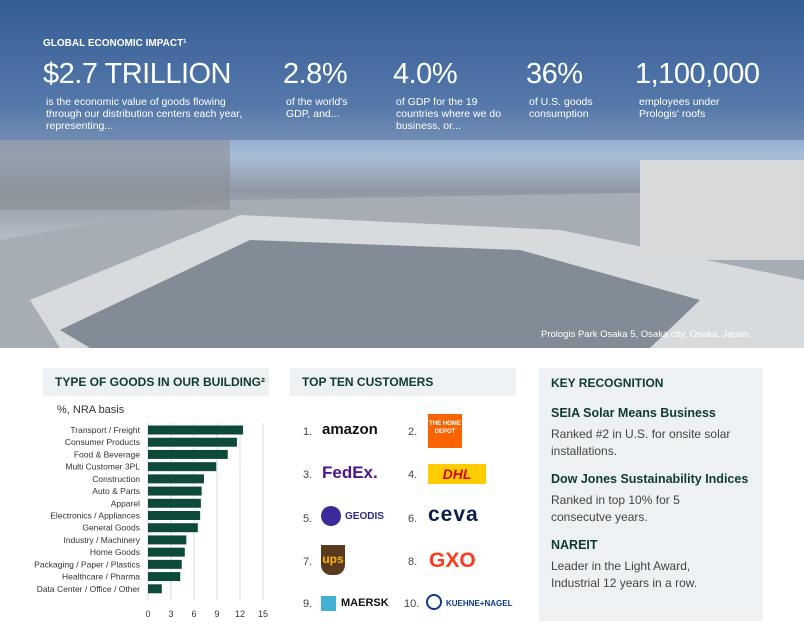  What do you see at coordinates (315, 74) in the screenshot?
I see `stat-value: 2.8%` at bounding box center [315, 74].